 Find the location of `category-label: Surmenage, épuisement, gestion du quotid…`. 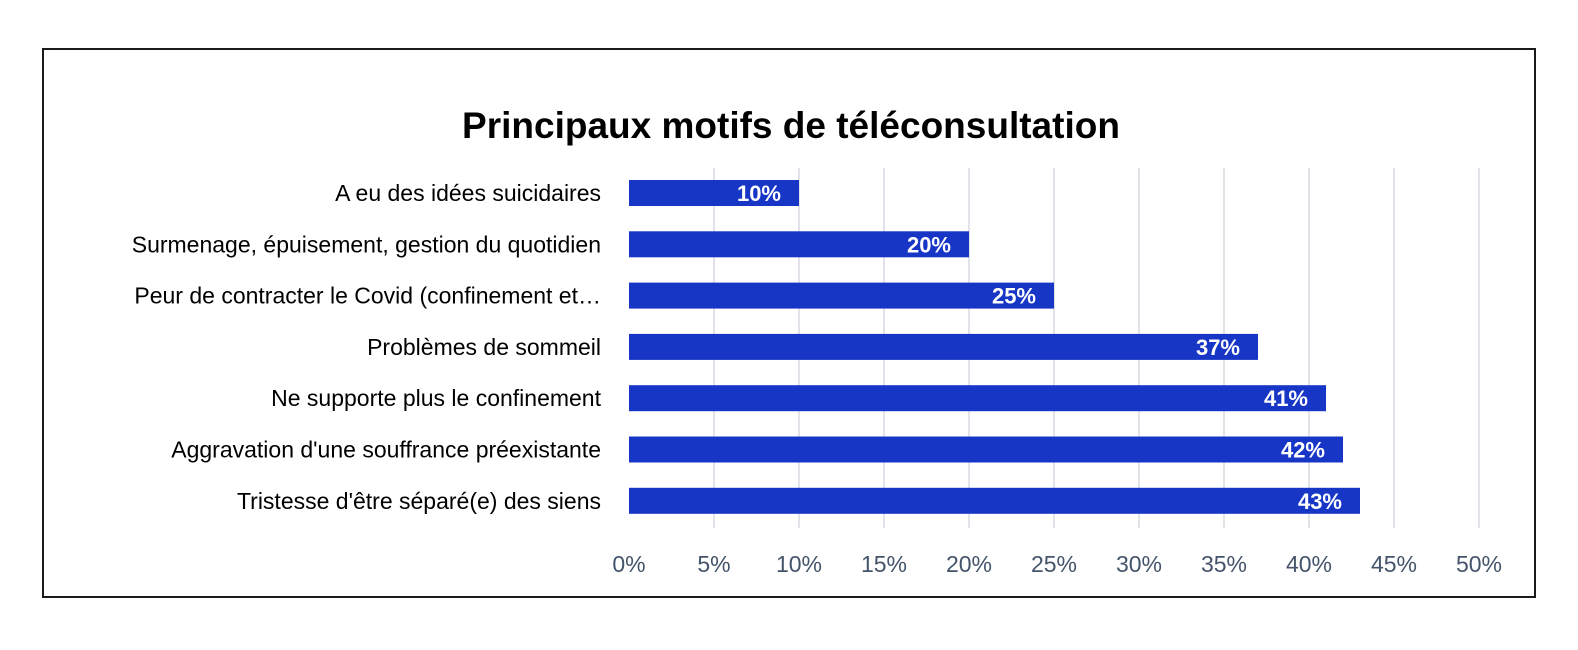

category-label: Surmenage, épuisement, gestion du quotid… is located at coordinates (366, 244).